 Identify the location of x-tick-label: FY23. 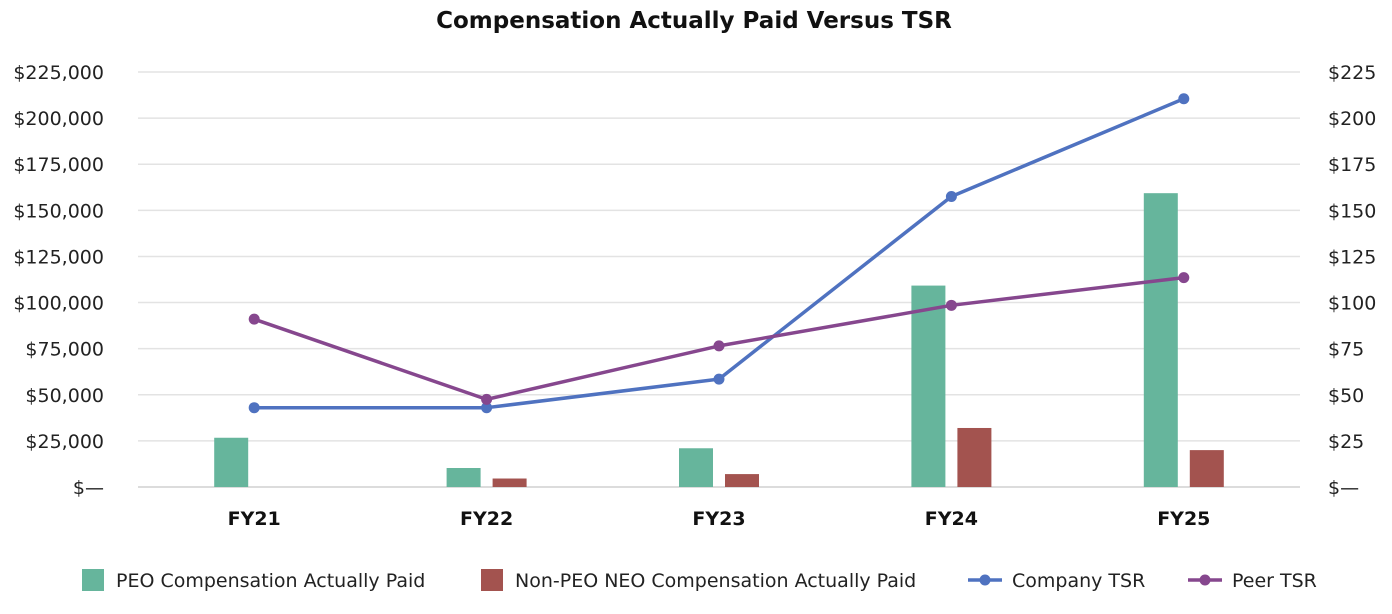
(718, 519).